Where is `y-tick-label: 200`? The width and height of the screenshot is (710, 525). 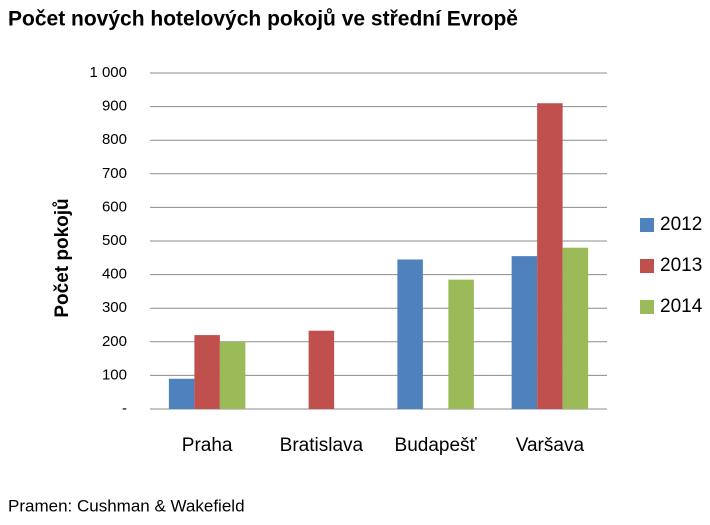
y-tick-label: 200 is located at coordinates (114, 341).